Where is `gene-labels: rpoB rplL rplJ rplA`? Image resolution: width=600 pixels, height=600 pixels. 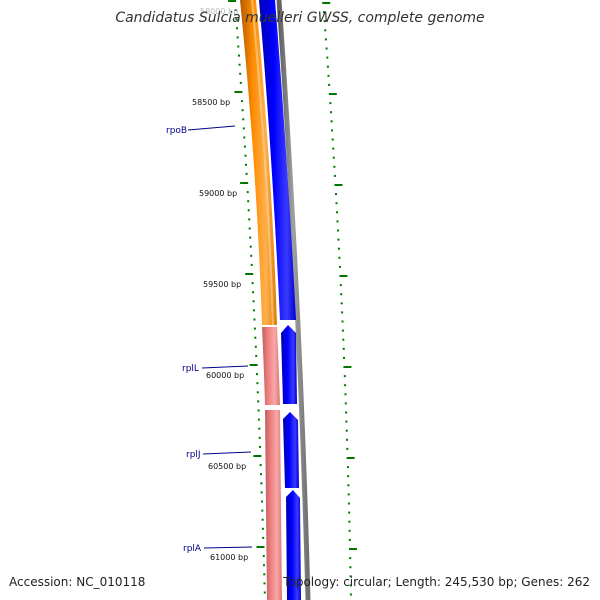 gene-labels: rpoB rplL rplJ rplA is located at coordinates (209, 339).